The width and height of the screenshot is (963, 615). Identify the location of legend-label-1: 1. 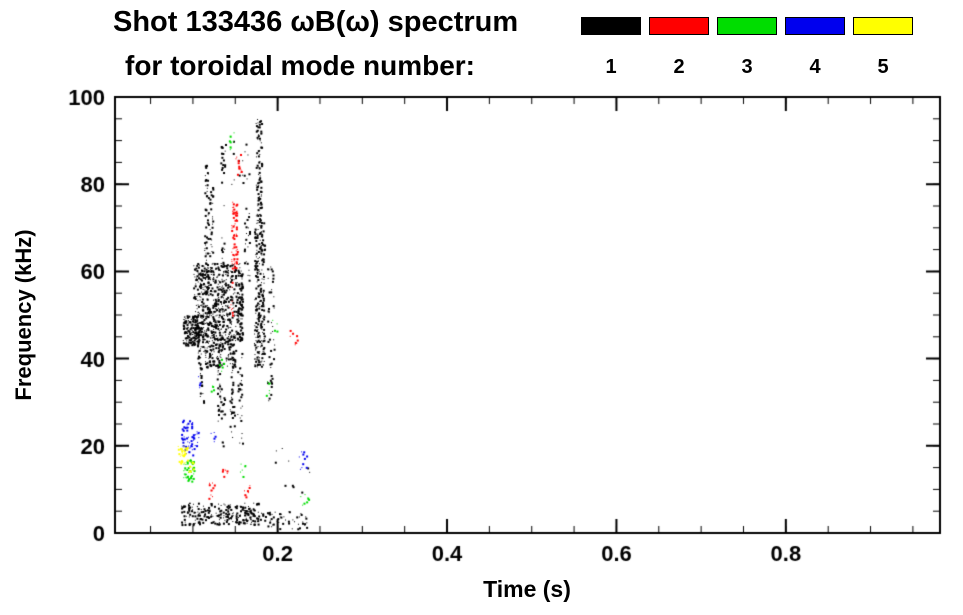
(611, 67).